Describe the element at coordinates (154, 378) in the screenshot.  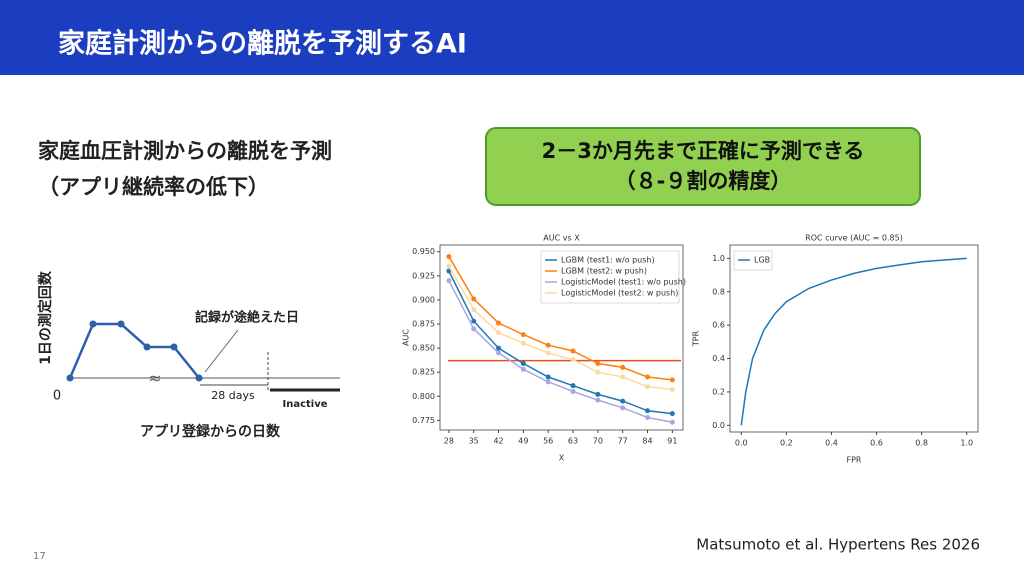
I see `axis-break: ≈` at that location.